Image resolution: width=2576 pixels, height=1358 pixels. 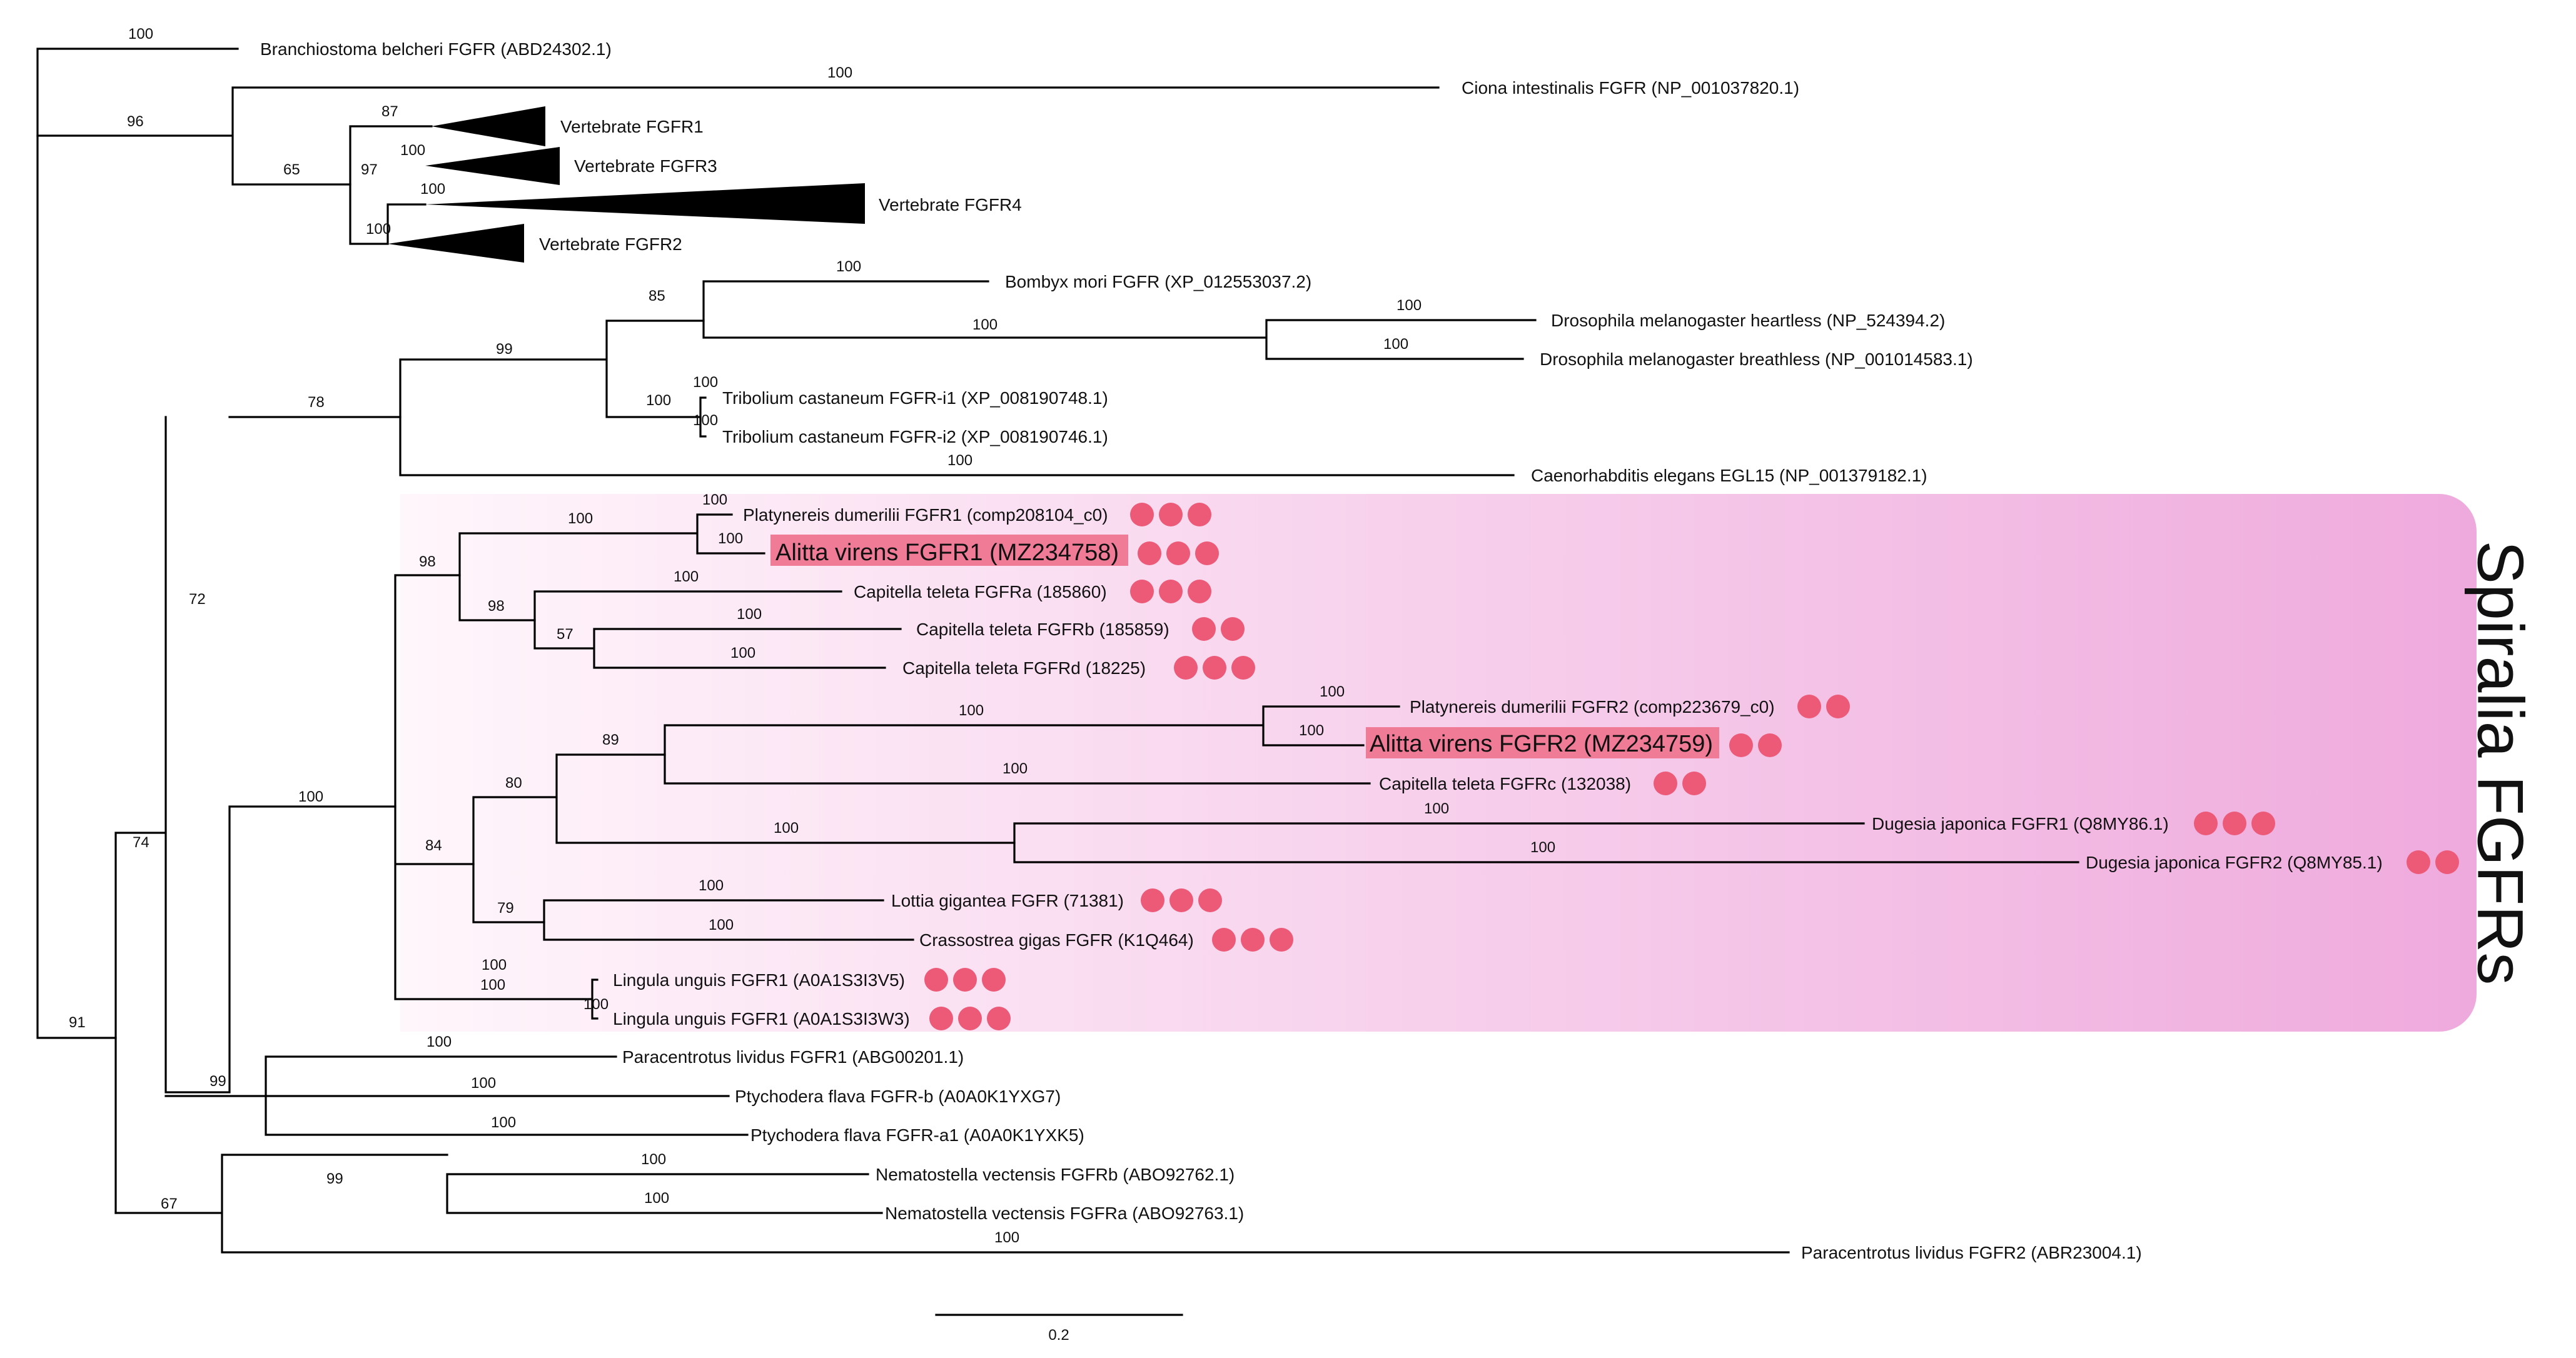 What do you see at coordinates (2234, 862) in the screenshot?
I see `taxon-label: Dugesia japonica FGFR2 (Q8MY85.1)` at bounding box center [2234, 862].